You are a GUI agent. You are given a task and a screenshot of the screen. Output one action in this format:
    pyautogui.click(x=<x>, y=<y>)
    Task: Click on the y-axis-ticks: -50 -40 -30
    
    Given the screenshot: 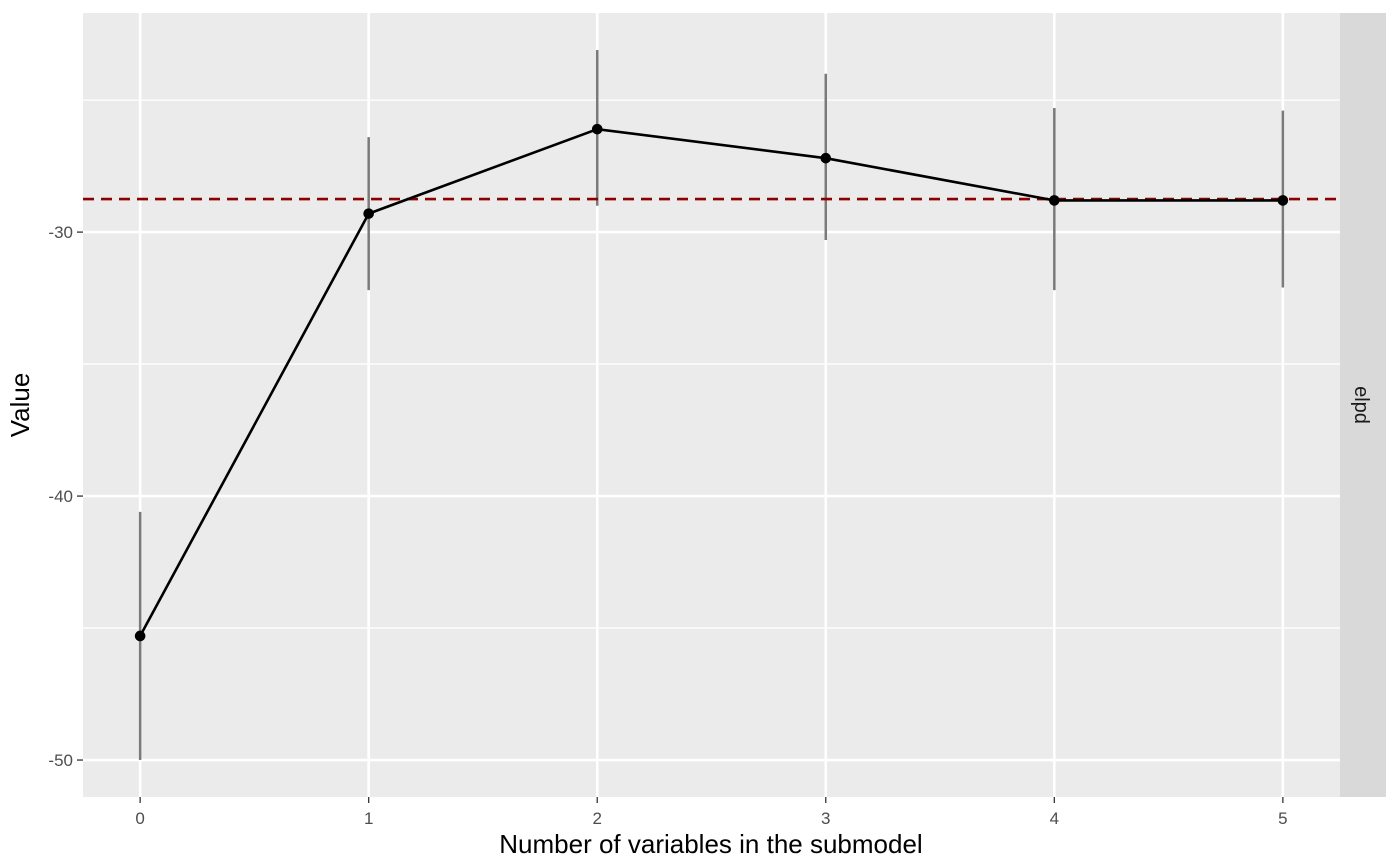 What is the action you would take?
    pyautogui.click(x=65, y=496)
    